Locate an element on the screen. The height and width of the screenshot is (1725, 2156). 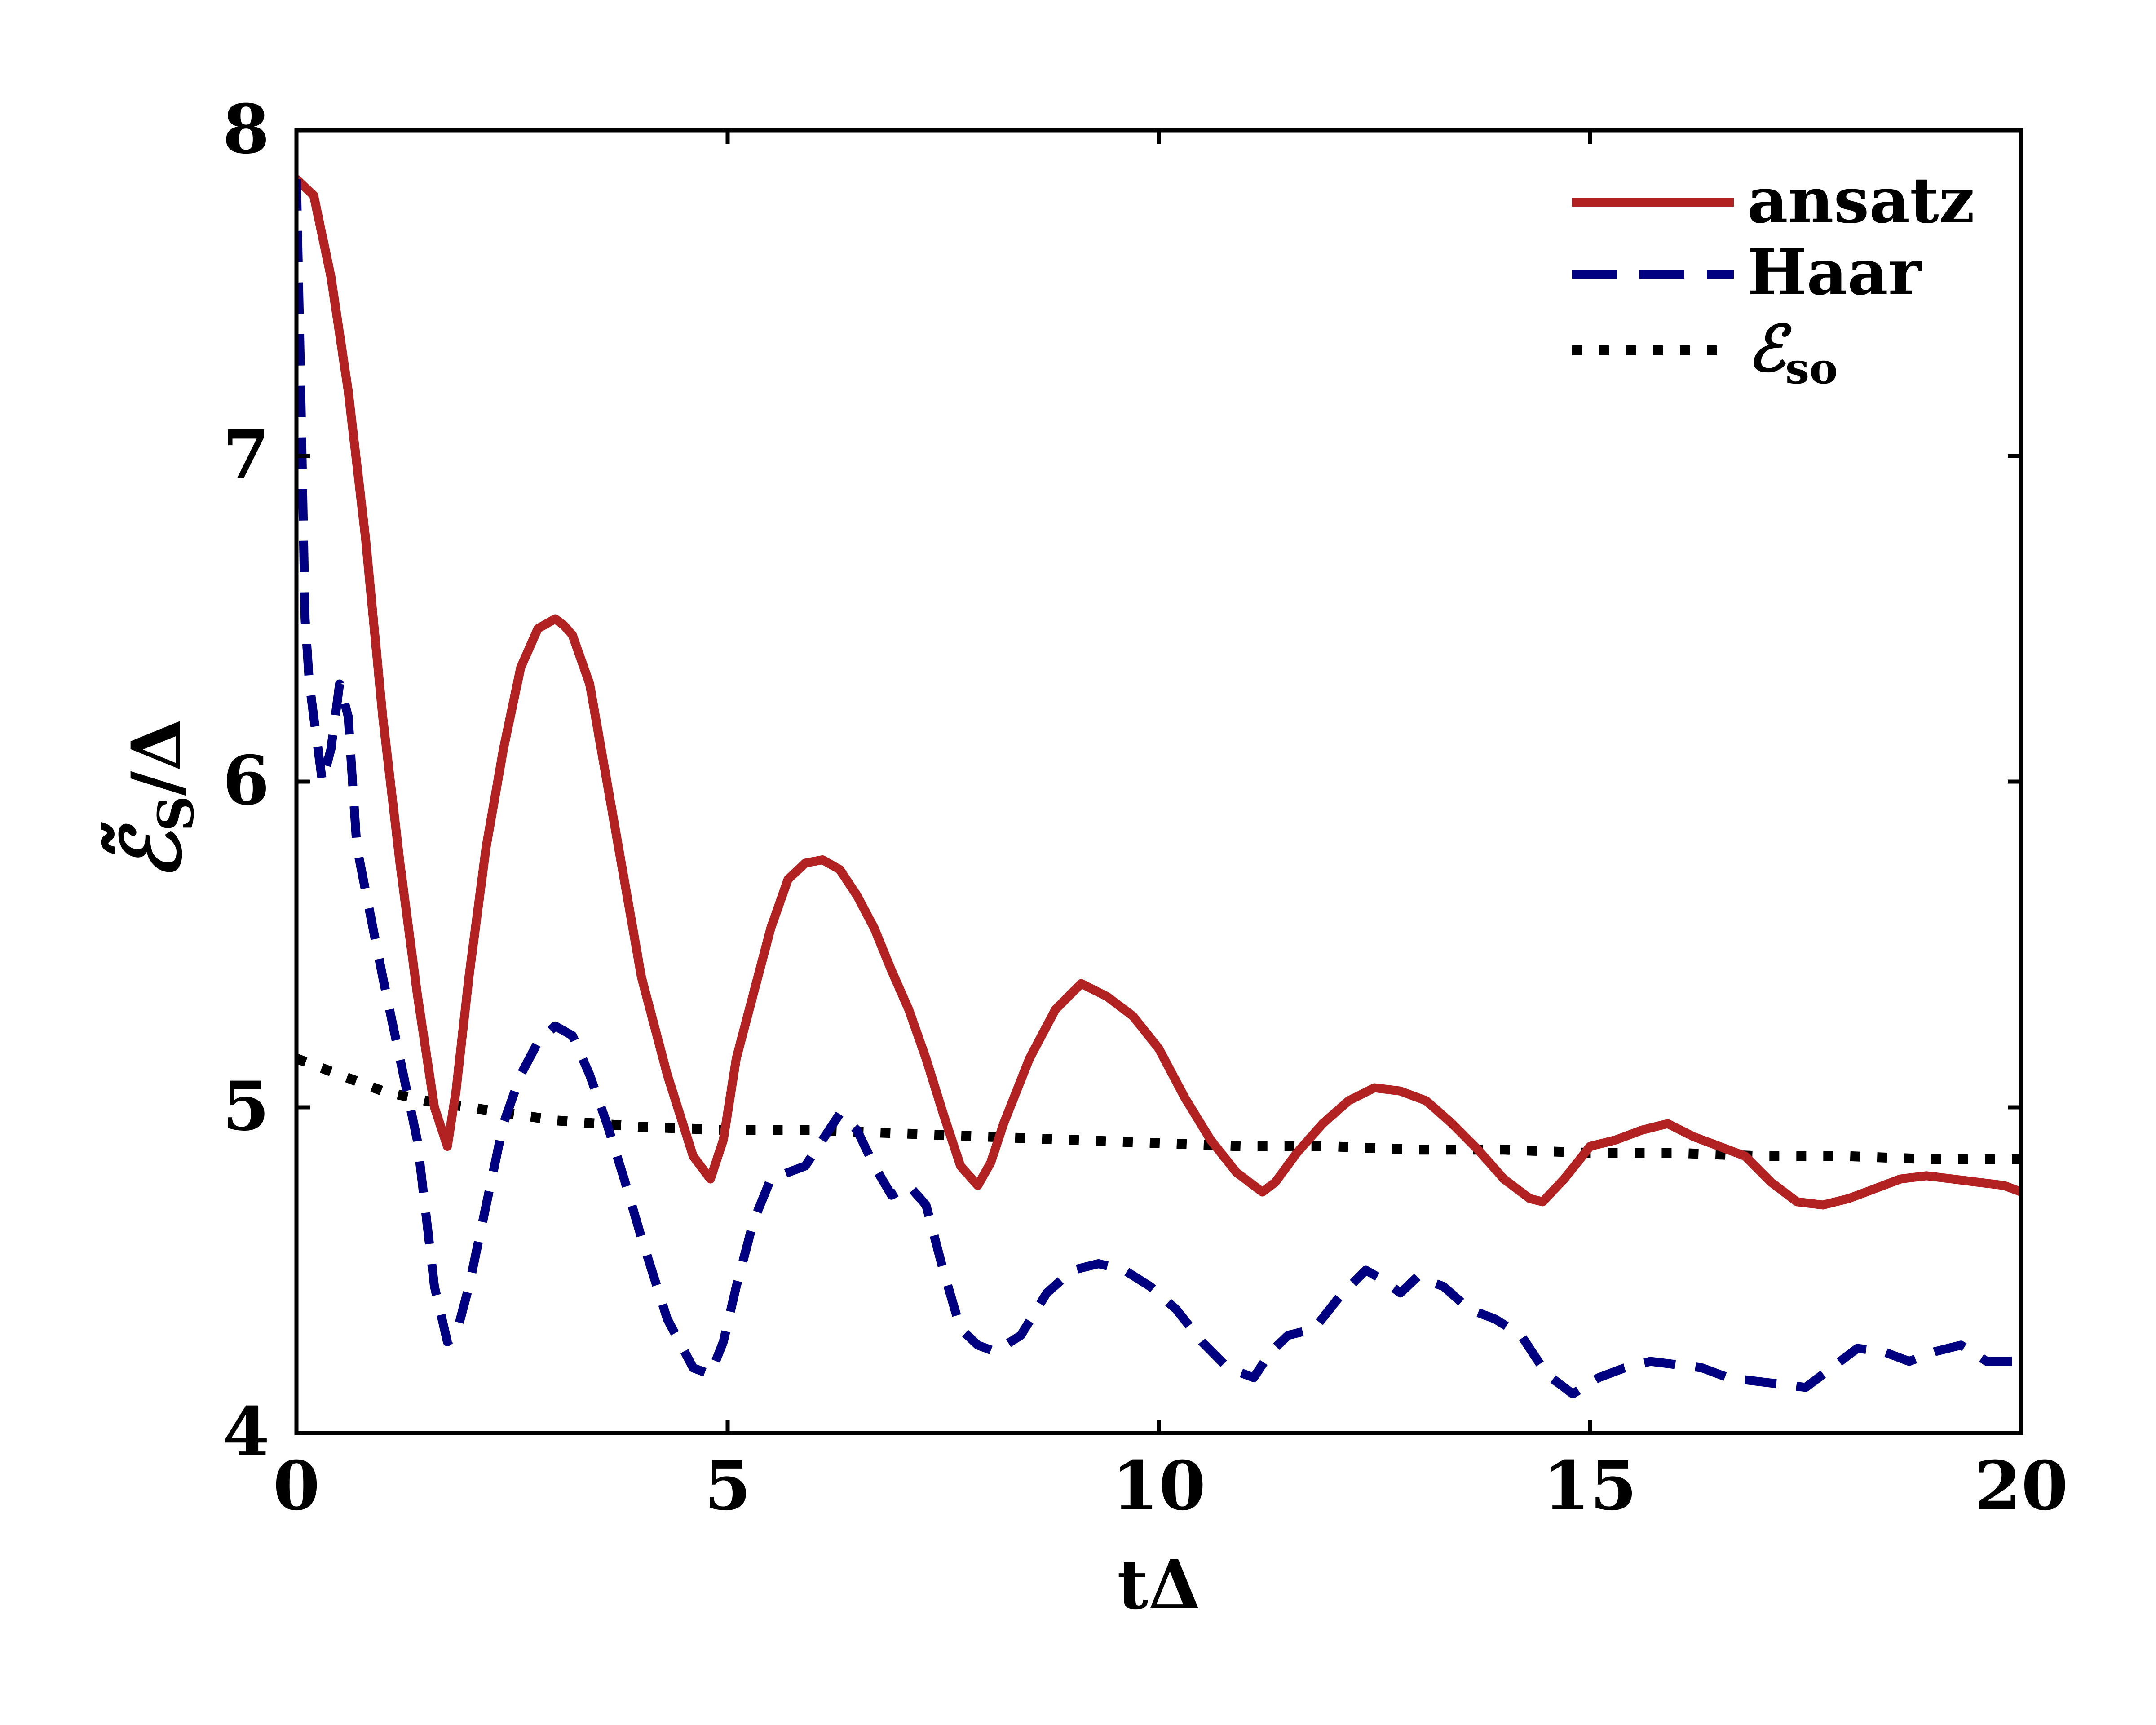
y-axis-title: ℰ̃S/Δ is located at coordinates (153, 799).